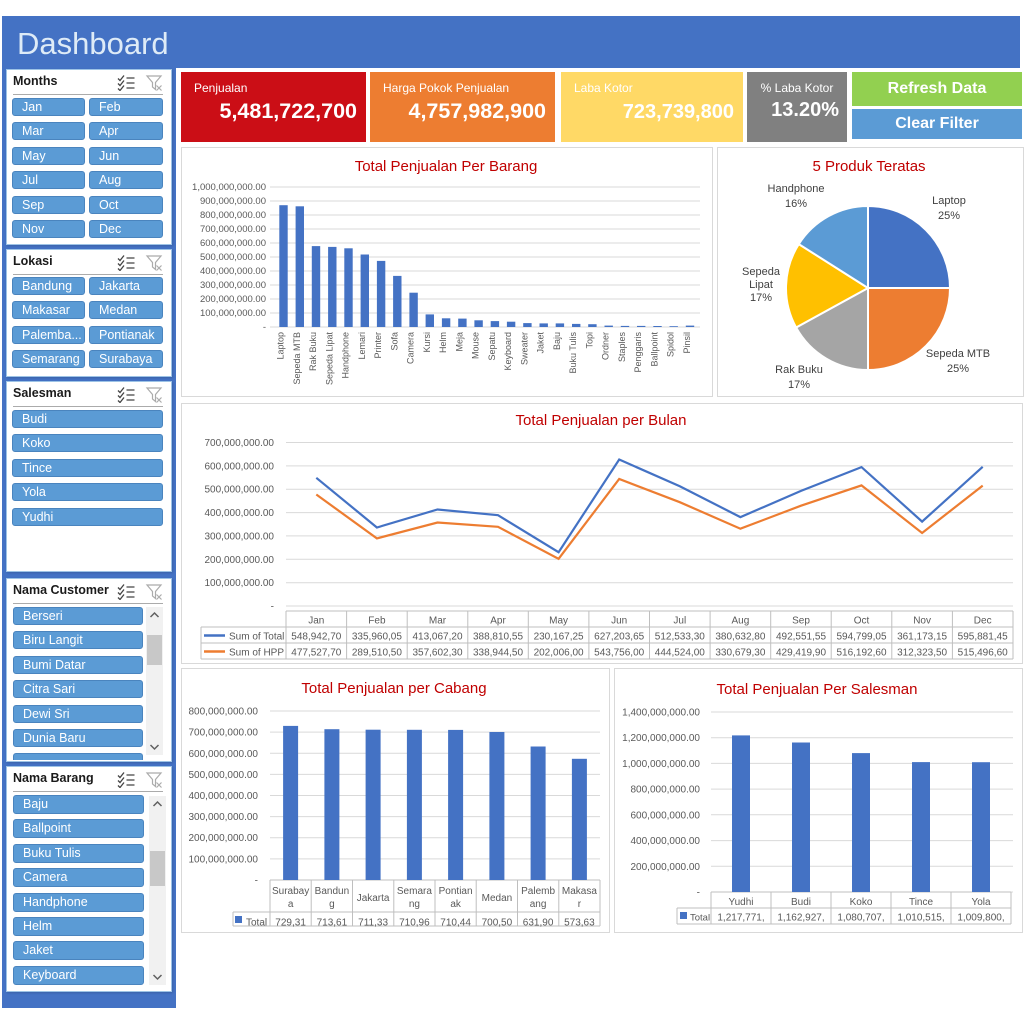  What do you see at coordinates (922, 653) in the screenshot?
I see `svg-text: 312,323,50` at bounding box center [922, 653].